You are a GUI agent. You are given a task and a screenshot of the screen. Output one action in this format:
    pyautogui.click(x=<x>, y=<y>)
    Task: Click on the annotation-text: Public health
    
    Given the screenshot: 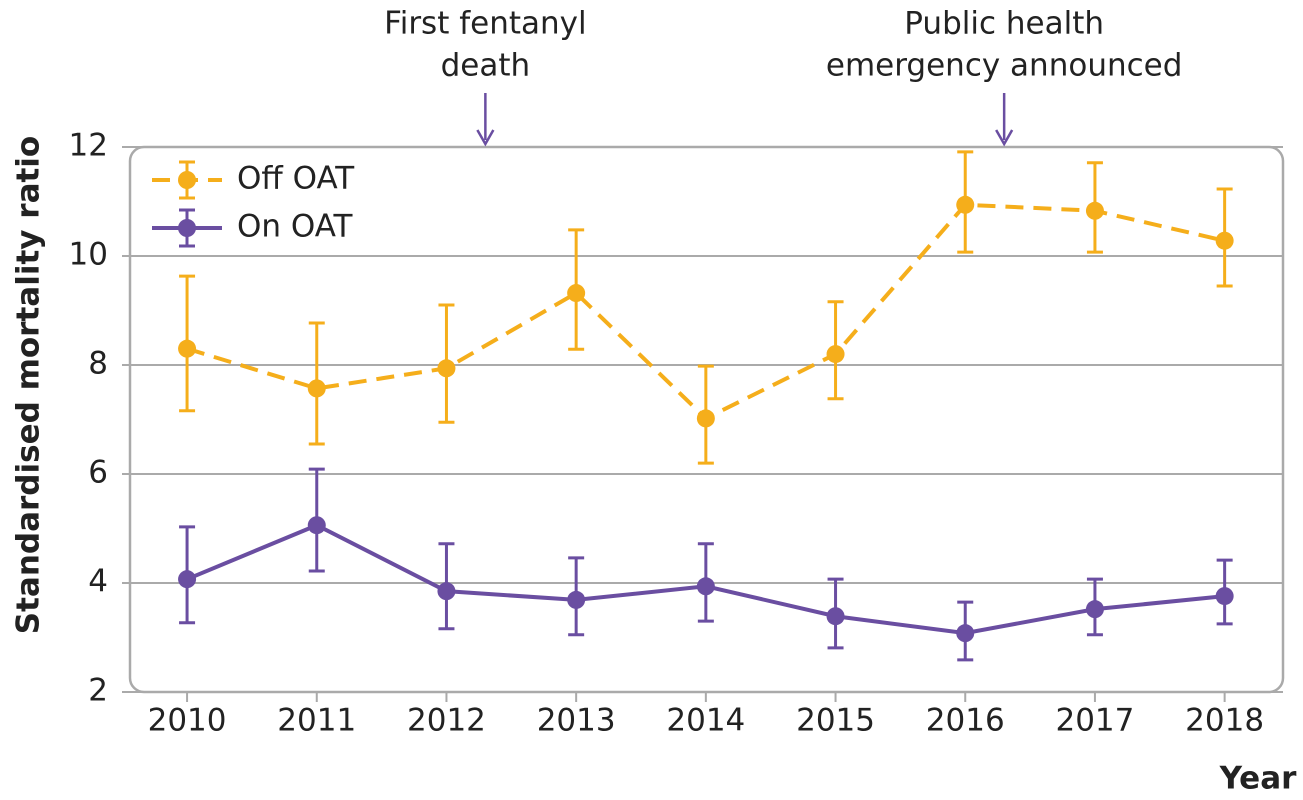 What is the action you would take?
    pyautogui.click(x=1004, y=24)
    